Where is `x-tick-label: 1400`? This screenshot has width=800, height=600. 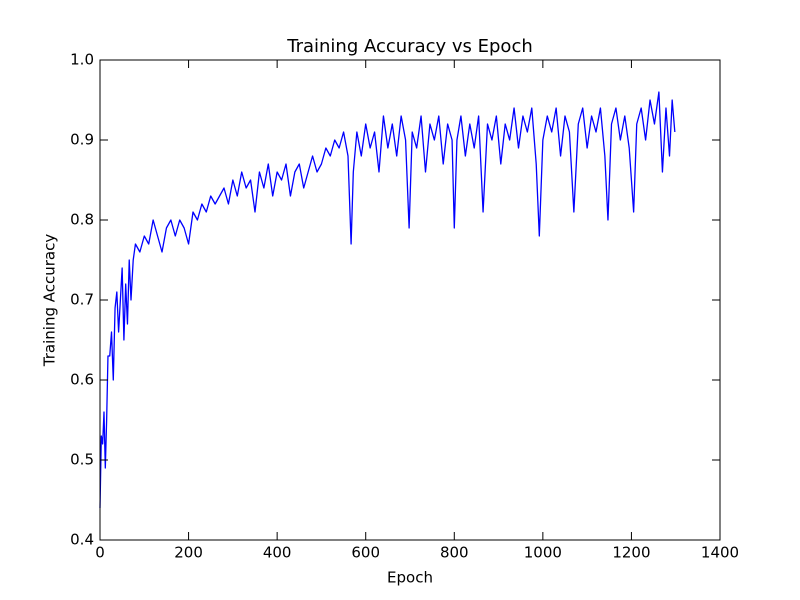 x-tick-label: 1400 is located at coordinates (720, 553).